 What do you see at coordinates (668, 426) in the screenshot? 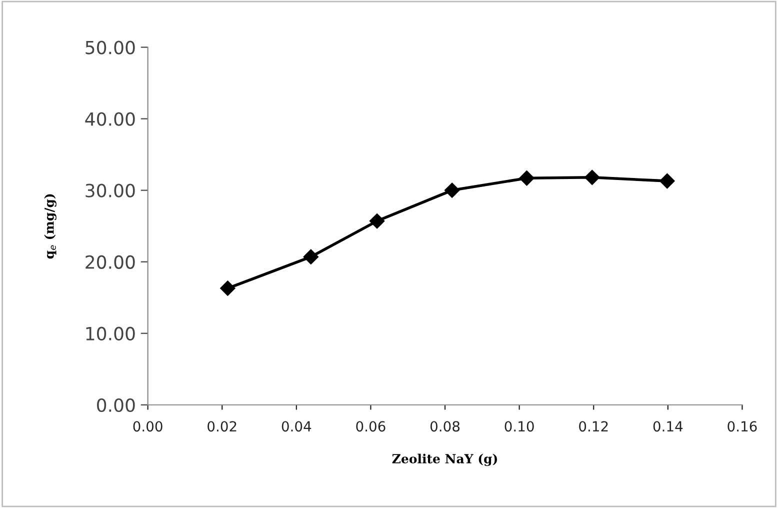
I see `x-tick-label: 0.14` at bounding box center [668, 426].